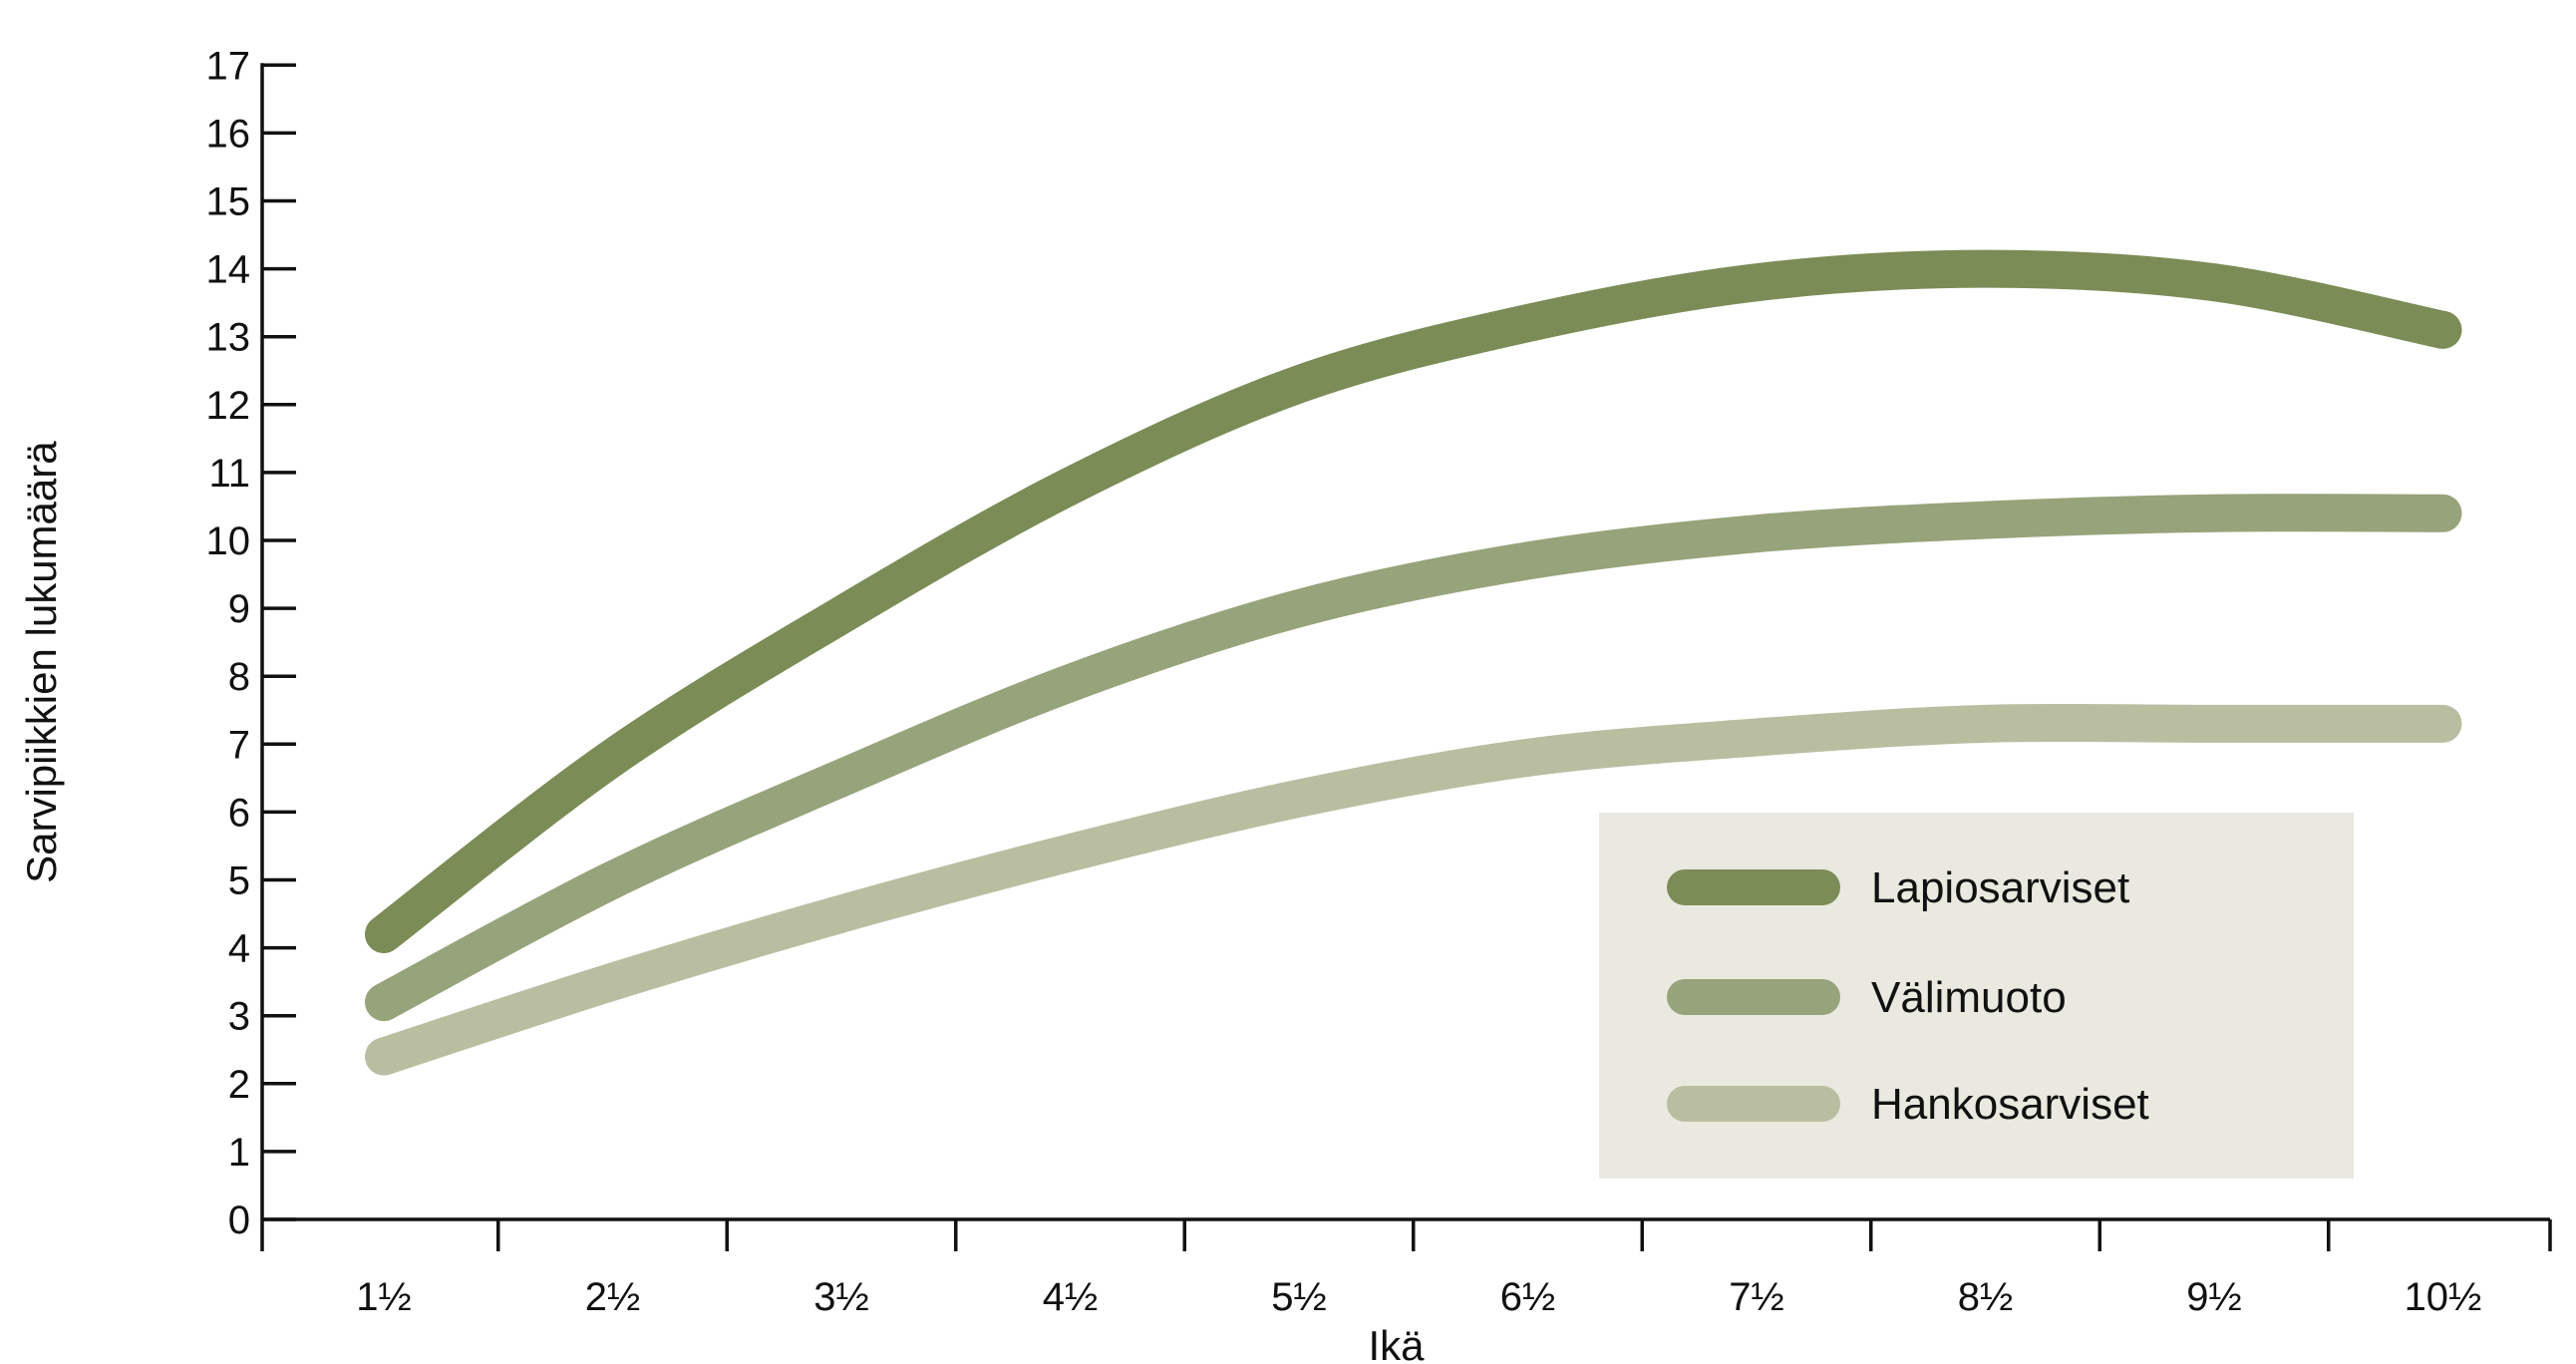 The image size is (2576, 1364). I want to click on x-tick-label: 9½, so click(2214, 1297).